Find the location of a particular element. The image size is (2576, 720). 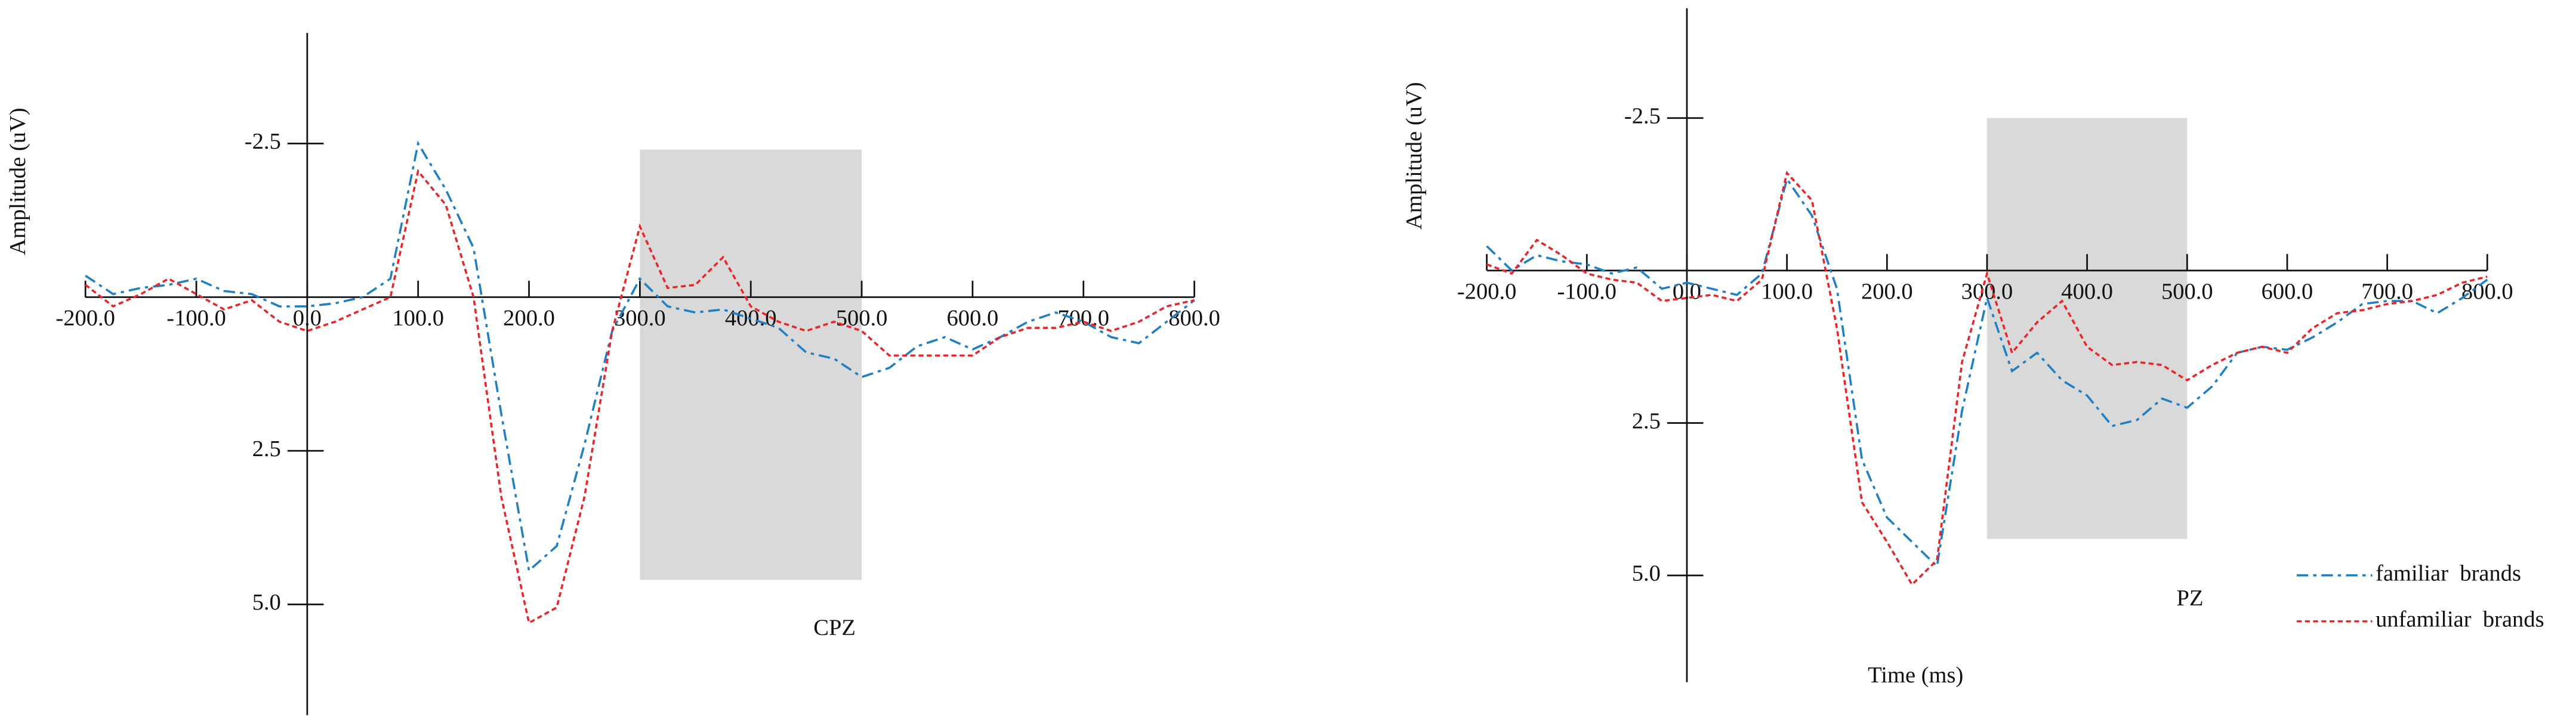

x-axis-label: Time (ms) is located at coordinates (1916, 675).